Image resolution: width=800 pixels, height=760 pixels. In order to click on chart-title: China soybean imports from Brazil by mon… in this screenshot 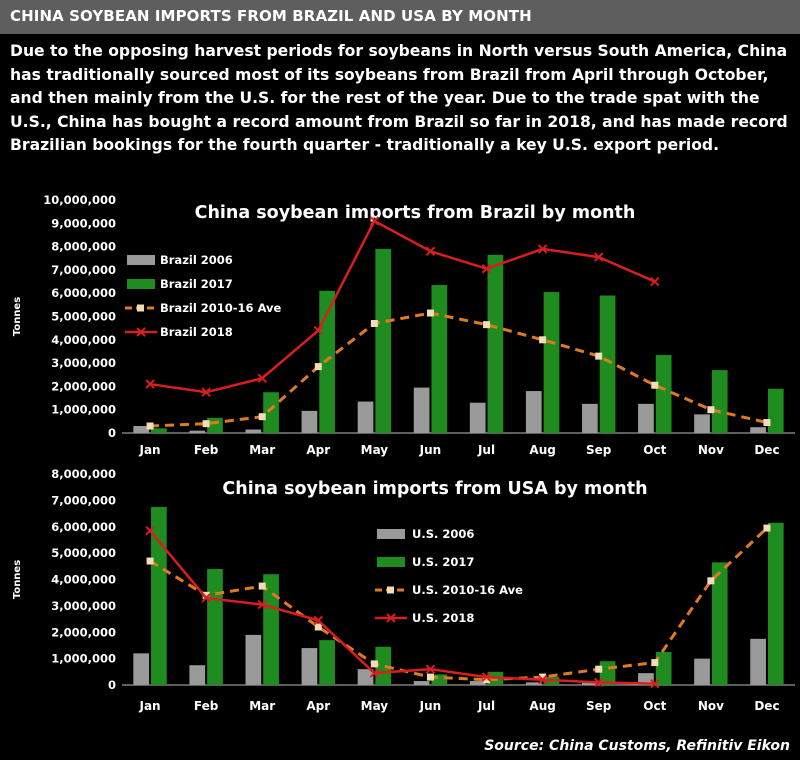, I will do `click(415, 213)`.